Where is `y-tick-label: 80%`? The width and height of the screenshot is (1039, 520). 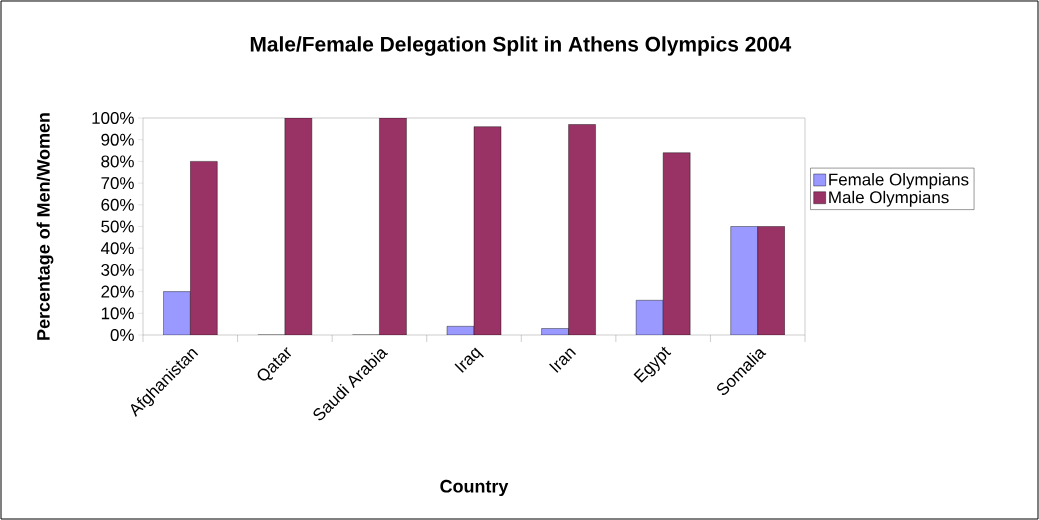
y-tick-label: 80% is located at coordinates (117, 161).